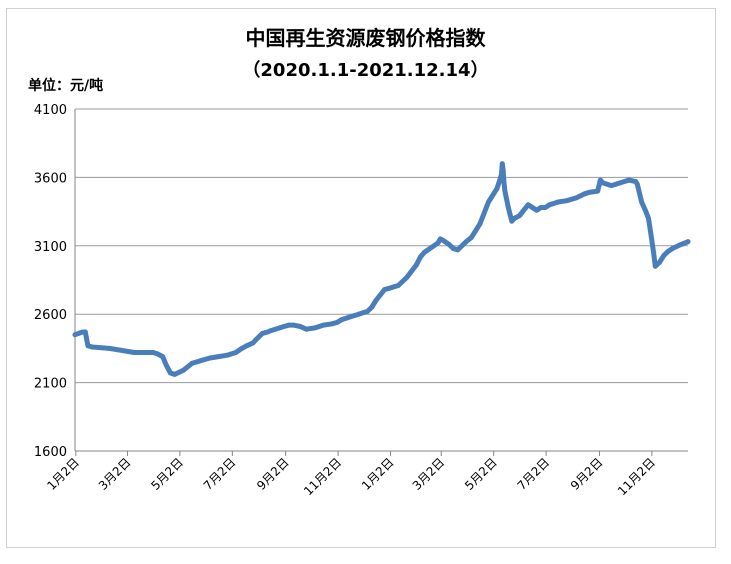 The height and width of the screenshot is (564, 731). I want to click on x-tick-label: 3月2日, so click(429, 474).